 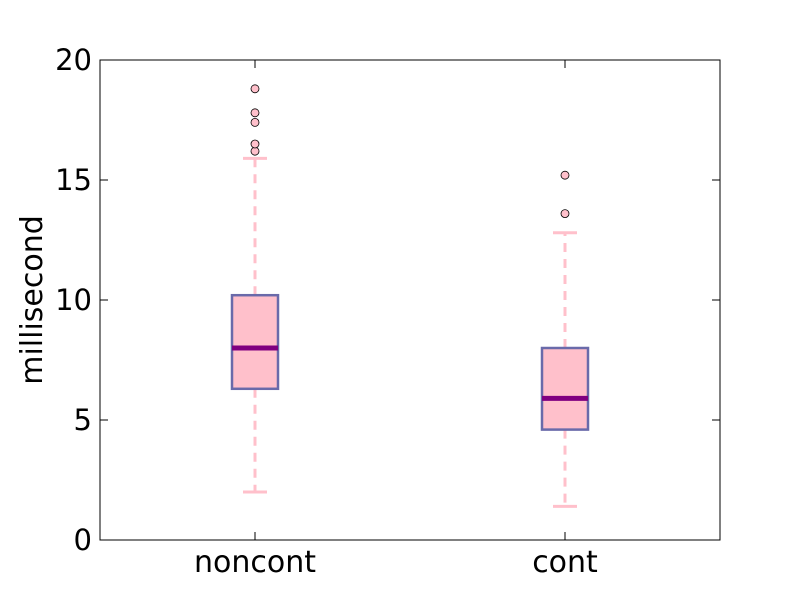 What do you see at coordinates (255, 562) in the screenshot?
I see `x-tick-label: noncont` at bounding box center [255, 562].